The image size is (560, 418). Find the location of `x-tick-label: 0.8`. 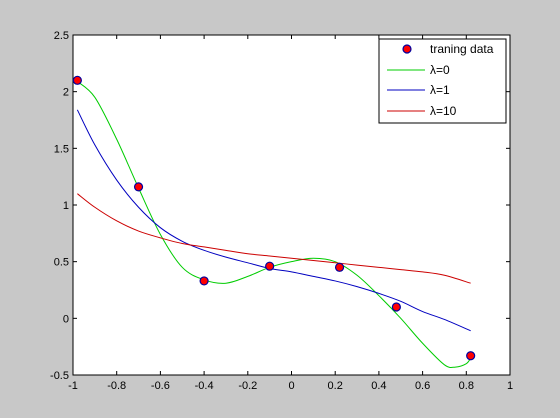

x-tick-label: 0.8 is located at coordinates (466, 386).